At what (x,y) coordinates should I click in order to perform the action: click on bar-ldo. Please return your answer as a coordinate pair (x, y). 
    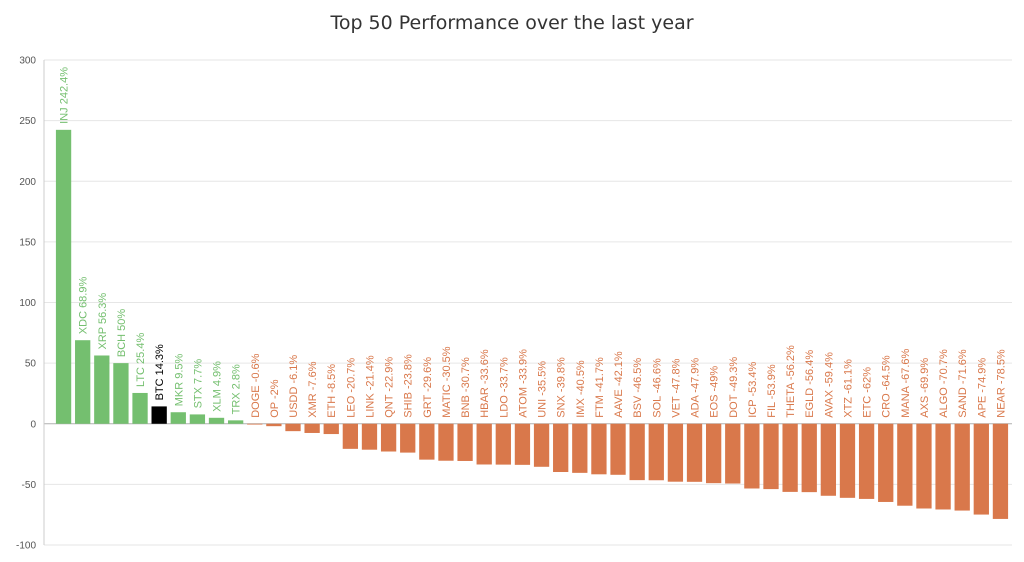
    Looking at the image, I should click on (503, 444).